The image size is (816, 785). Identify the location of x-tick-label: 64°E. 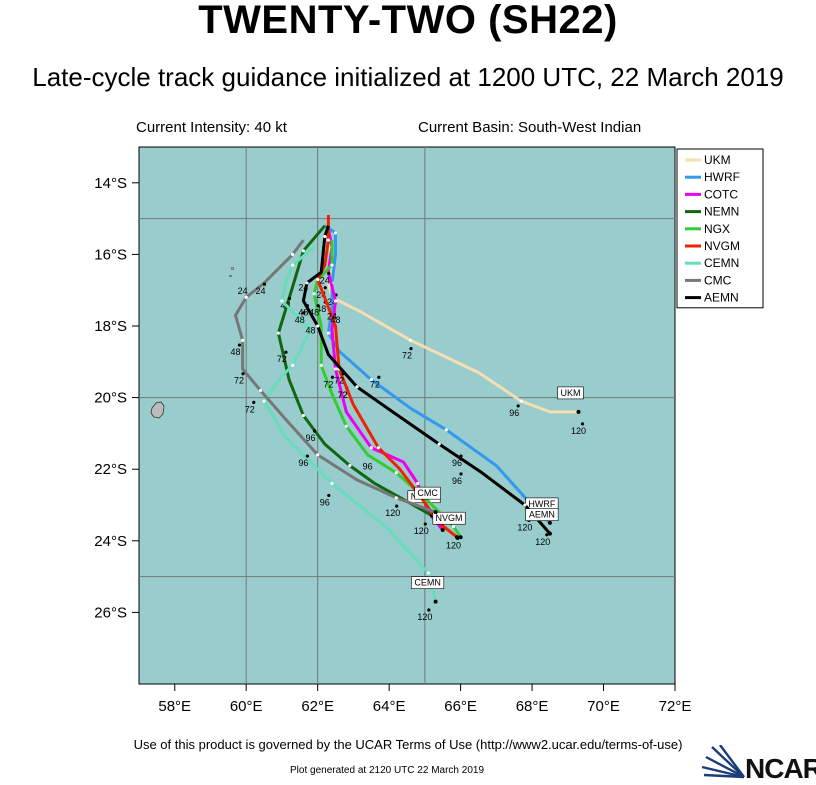
(389, 706).